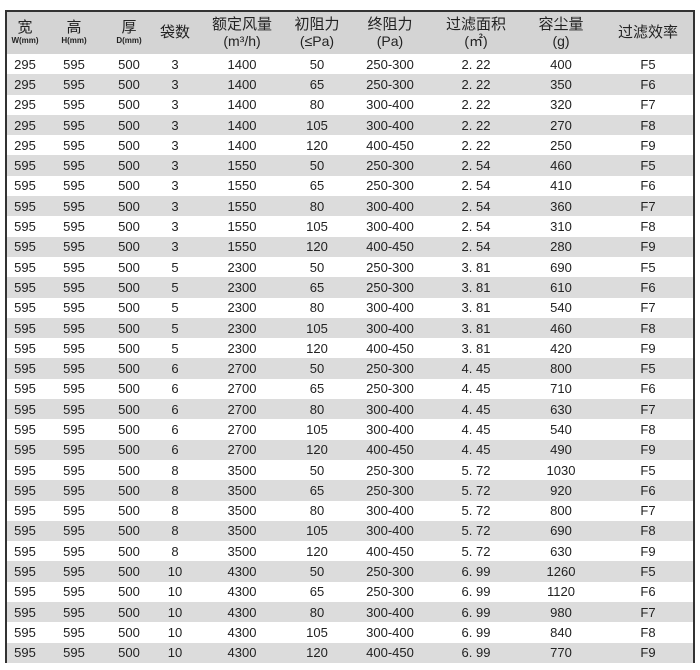 Image resolution: width=700 pixels, height=670 pixels. Describe the element at coordinates (561, 632) in the screenshot. I see `table-cell: 840` at that location.